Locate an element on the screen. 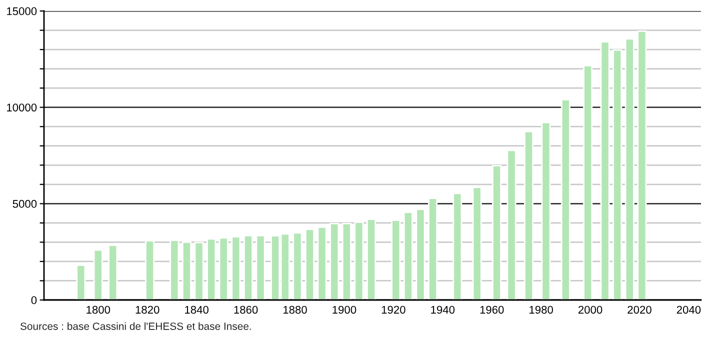 This screenshot has height=340, width=710. x-tick-label: 2020 is located at coordinates (640, 310).